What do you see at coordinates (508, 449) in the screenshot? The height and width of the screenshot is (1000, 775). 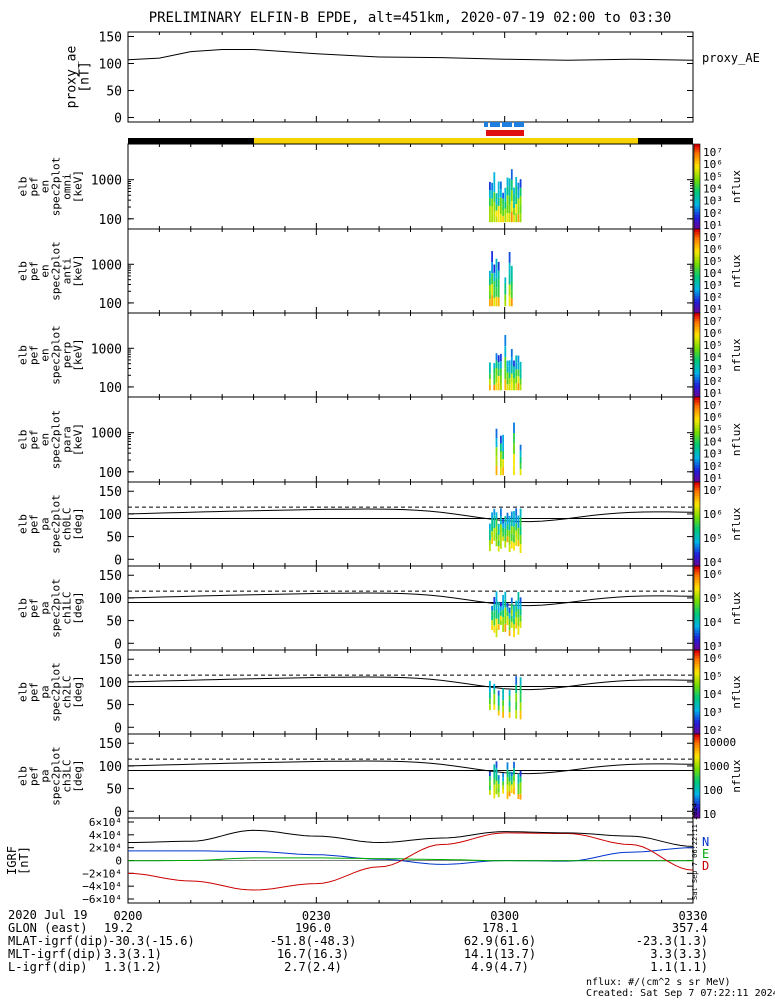 I see `spec_para-data-cells` at bounding box center [508, 449].